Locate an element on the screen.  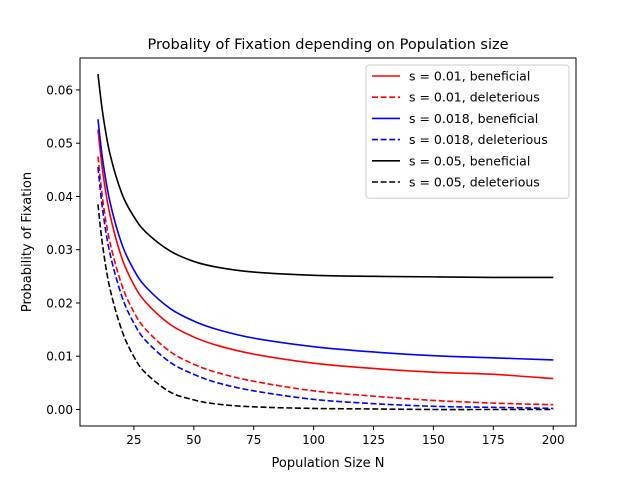
x-tick-label: 125 is located at coordinates (373, 440).